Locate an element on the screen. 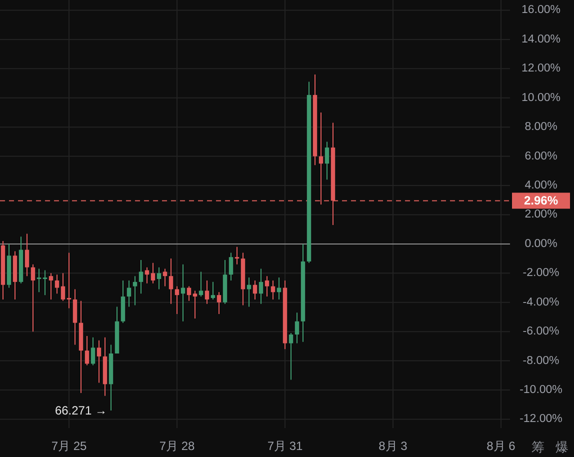  y-tick-label: -2.00% is located at coordinates (541, 273).